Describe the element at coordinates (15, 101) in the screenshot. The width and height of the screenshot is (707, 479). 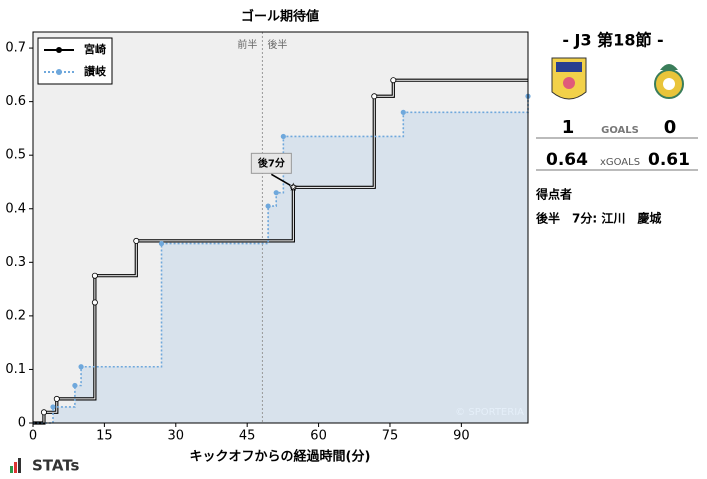
I see `y-tick-label: 0.6` at that location.